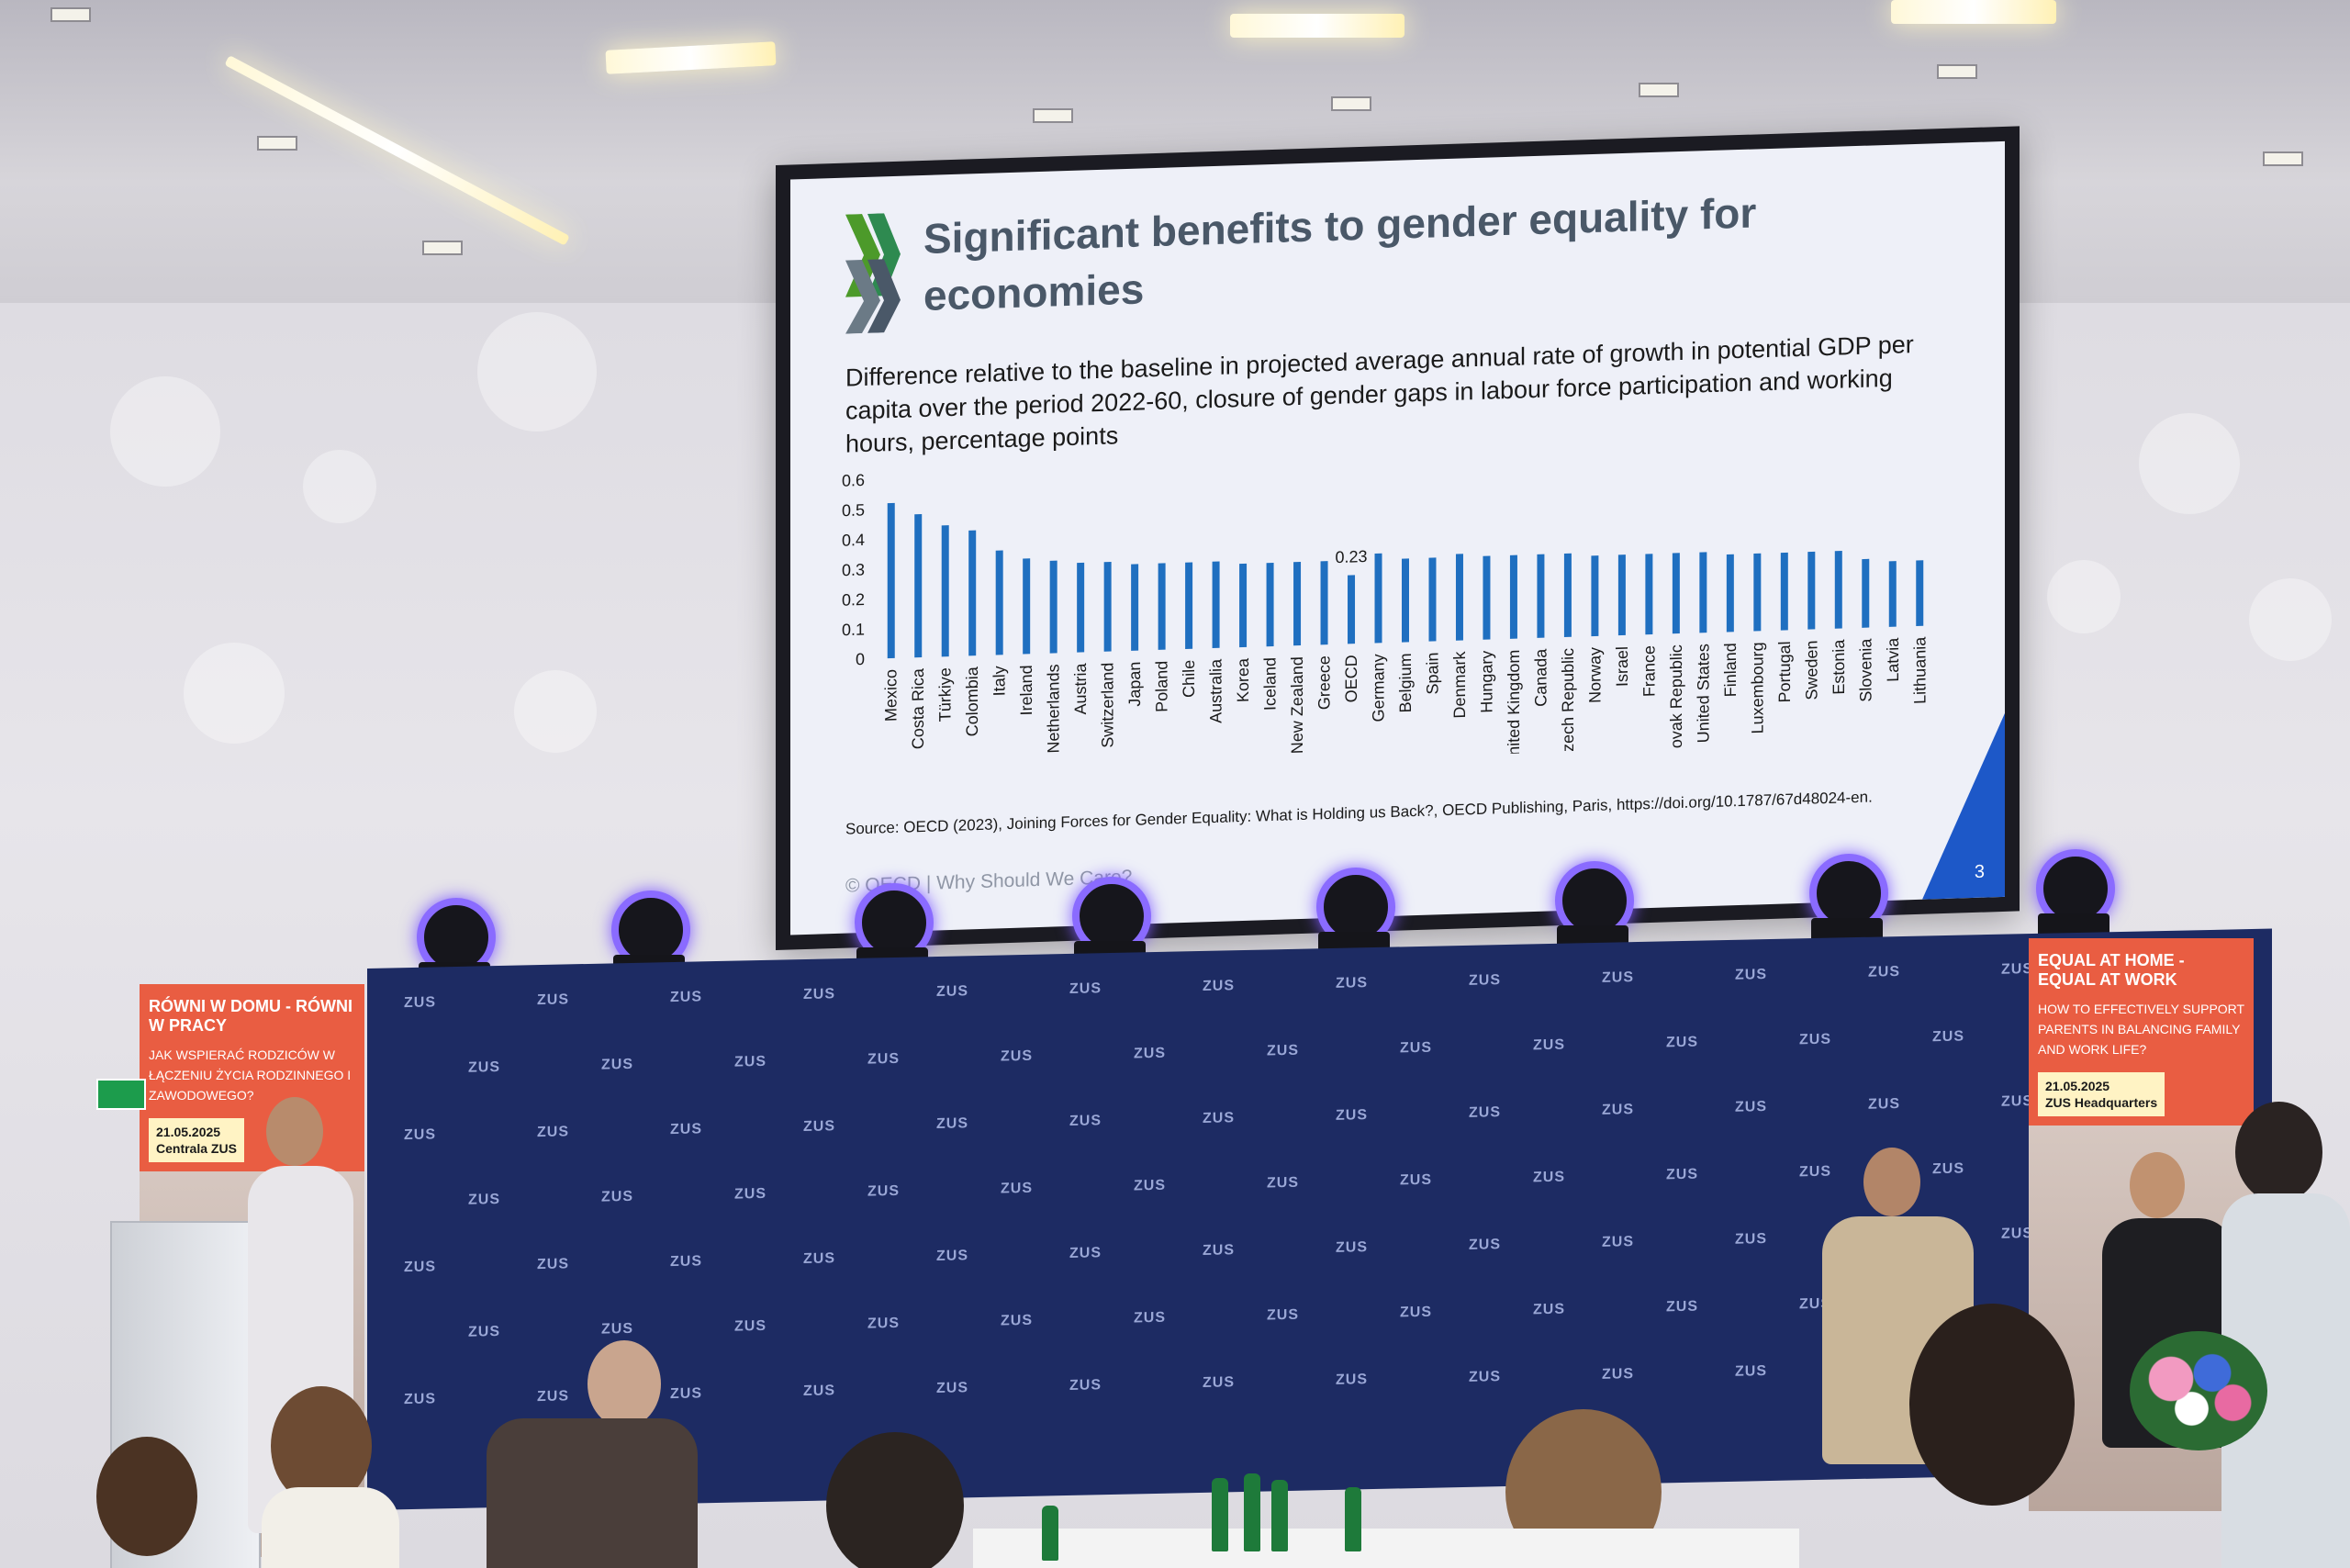 Image resolution: width=2350 pixels, height=1568 pixels. Describe the element at coordinates (1432, 673) in the screenshot. I see `x-tick-label: Spain` at that location.